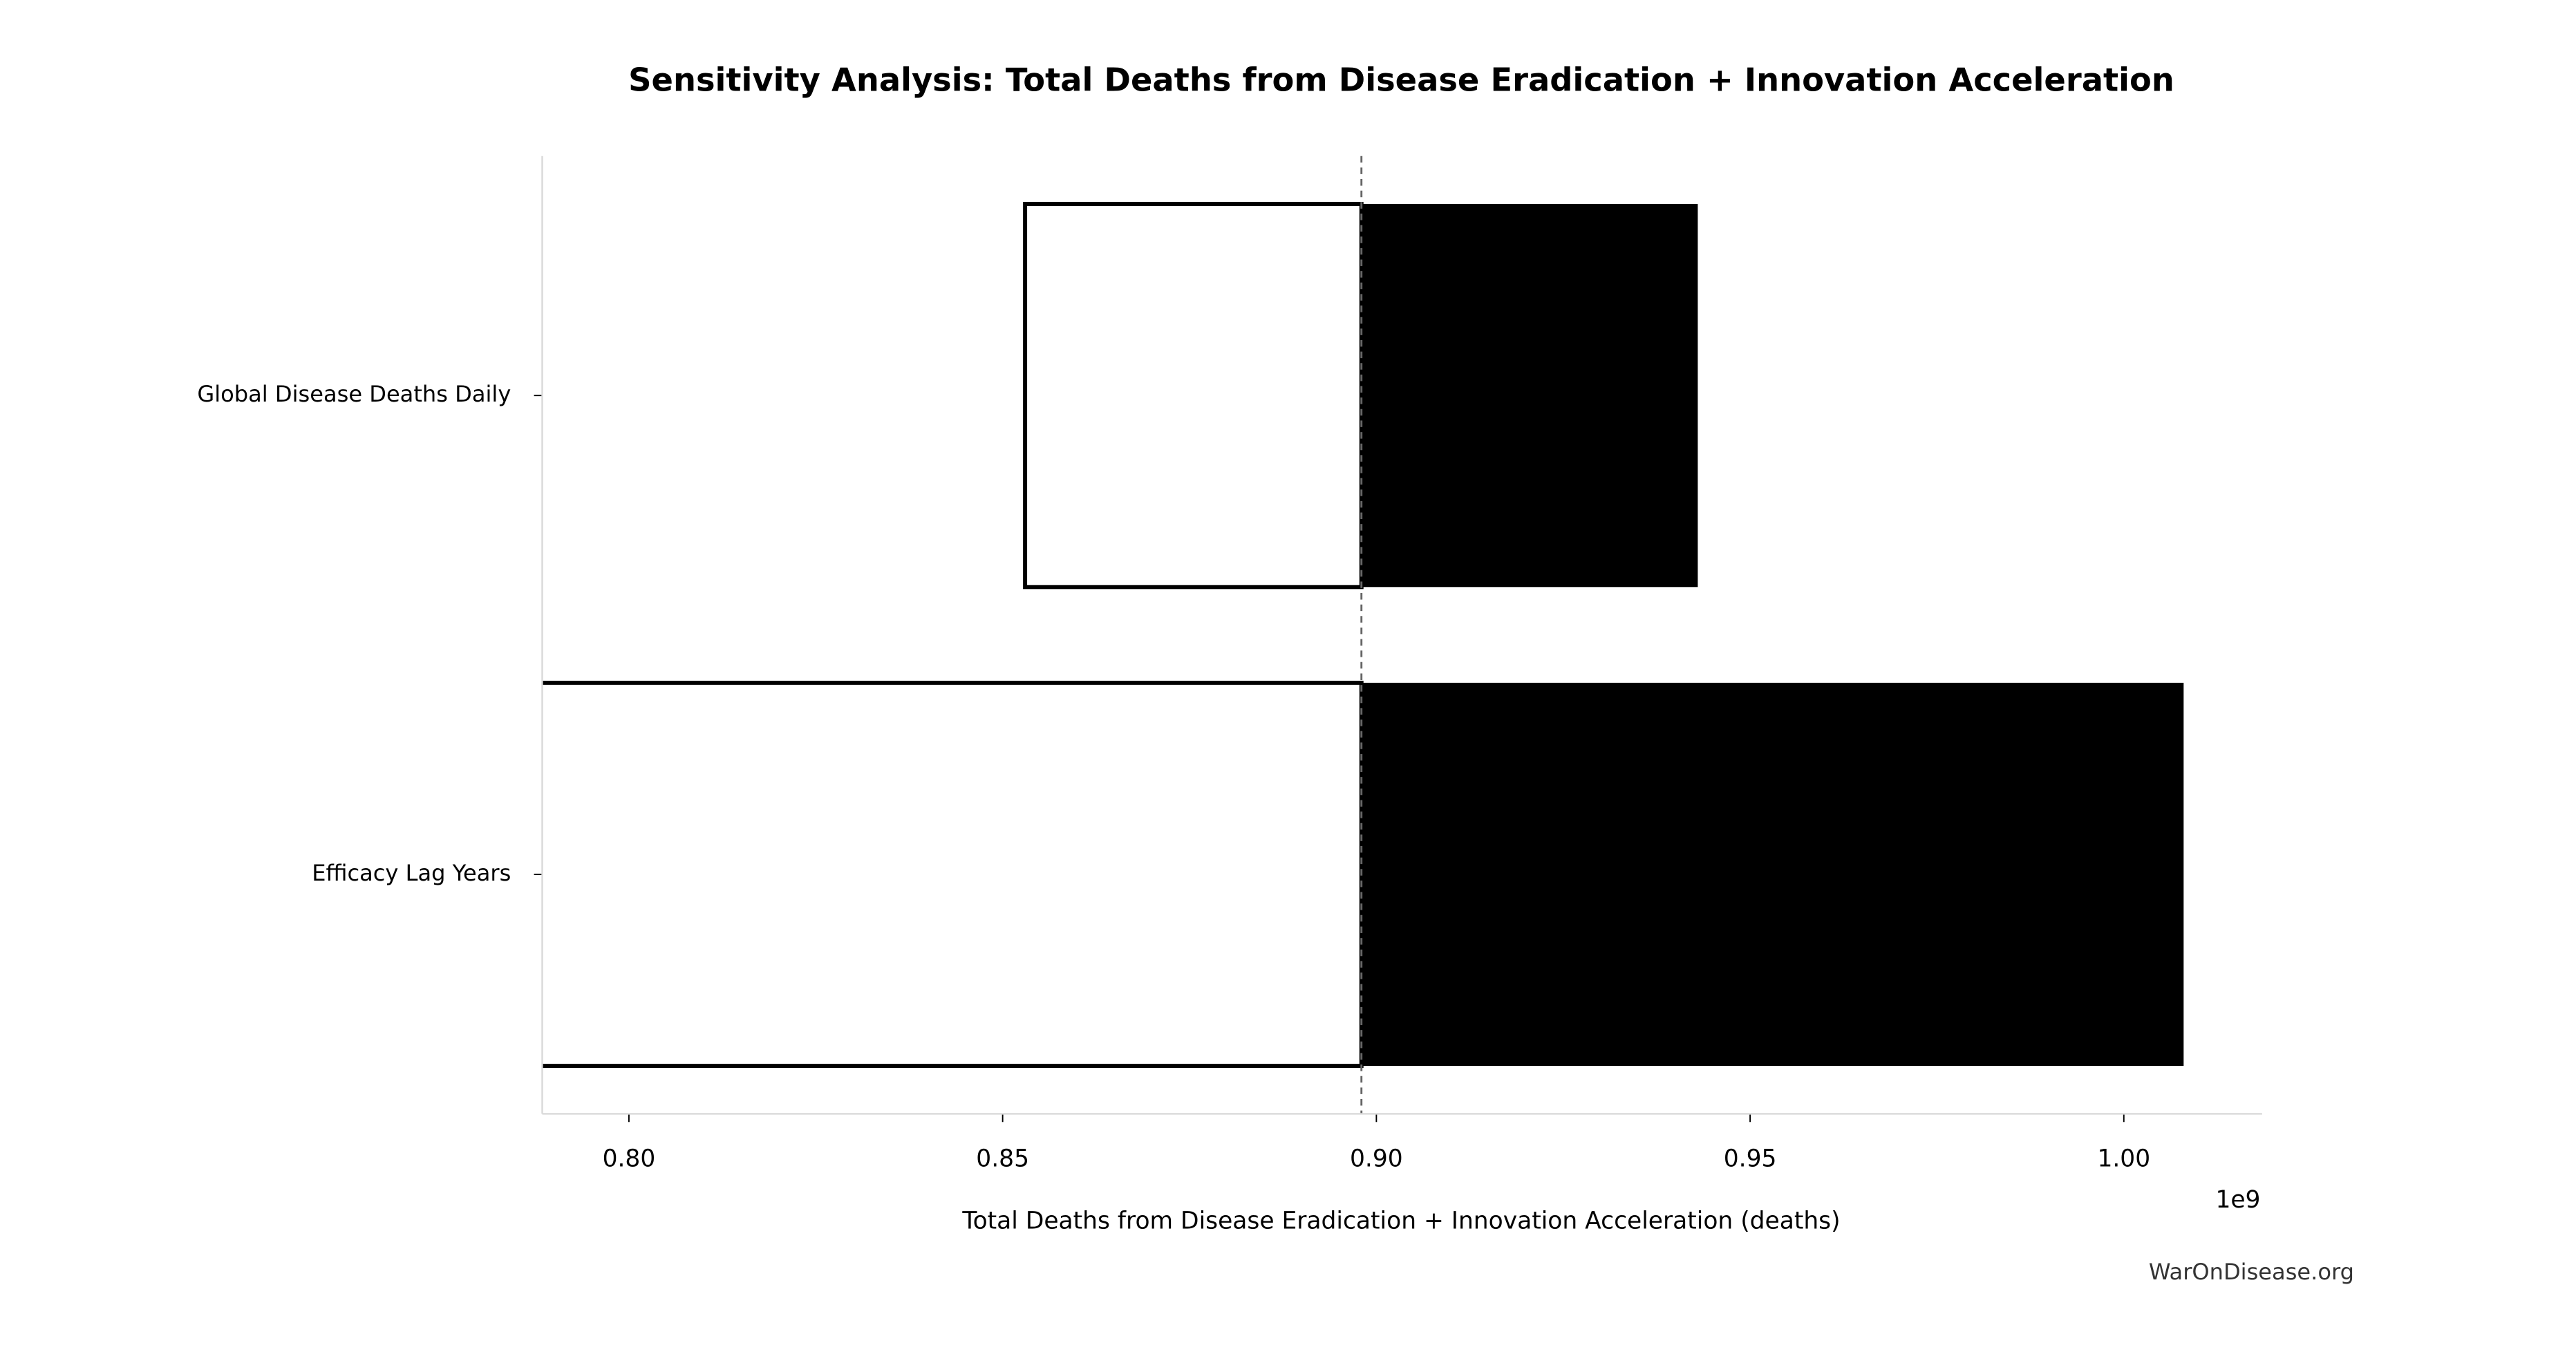  I want to click on x-tick-label: 0.80, so click(629, 1158).